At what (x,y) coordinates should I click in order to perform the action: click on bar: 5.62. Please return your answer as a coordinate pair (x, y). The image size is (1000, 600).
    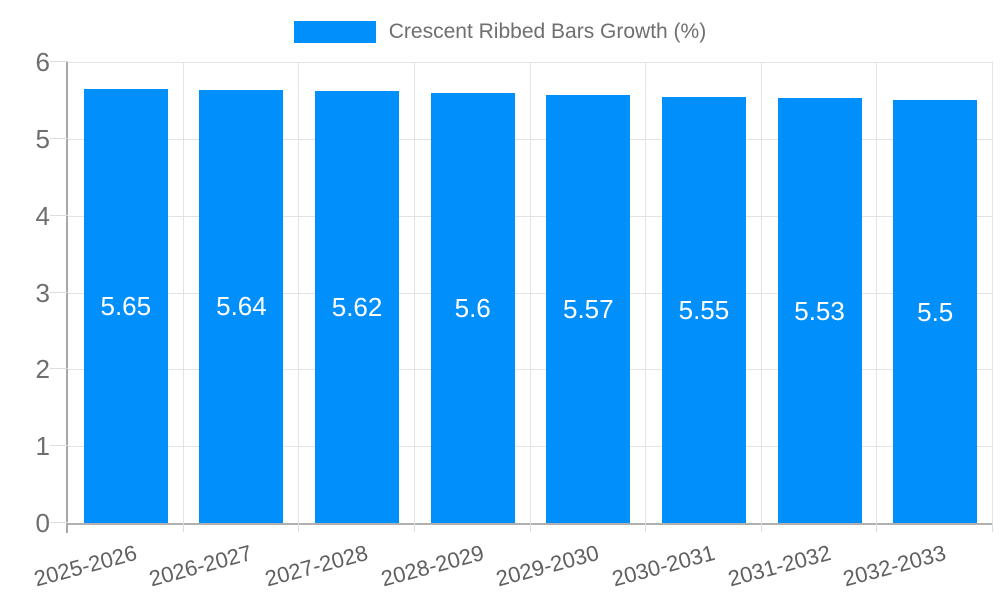
    Looking at the image, I should click on (357, 307).